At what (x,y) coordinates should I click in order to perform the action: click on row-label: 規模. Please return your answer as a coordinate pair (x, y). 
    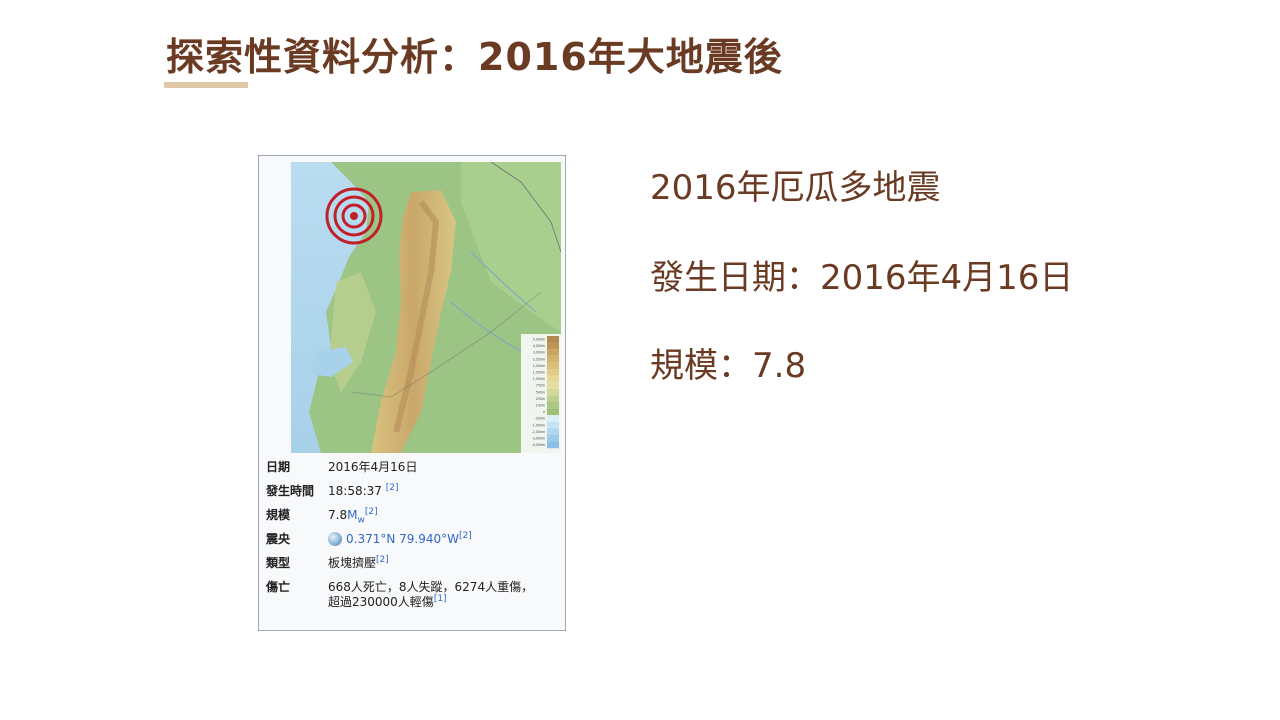
    Looking at the image, I should click on (278, 515).